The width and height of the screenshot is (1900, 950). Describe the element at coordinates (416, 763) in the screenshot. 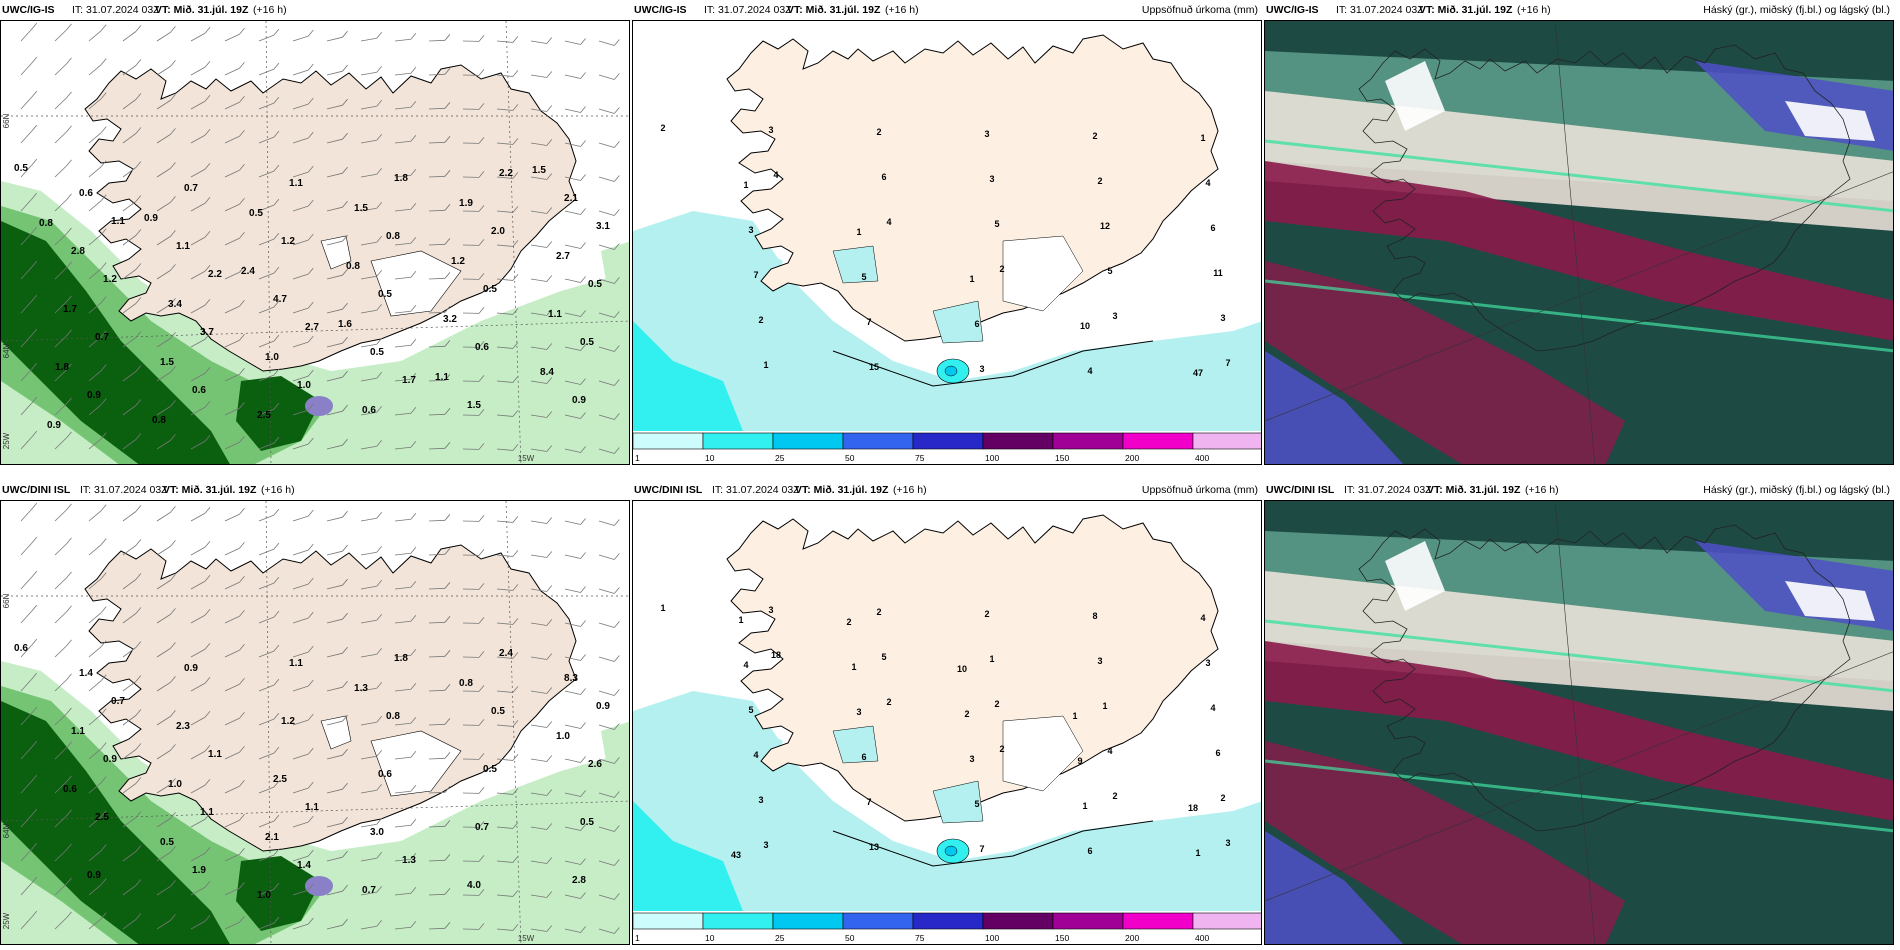

I see `glacier` at that location.